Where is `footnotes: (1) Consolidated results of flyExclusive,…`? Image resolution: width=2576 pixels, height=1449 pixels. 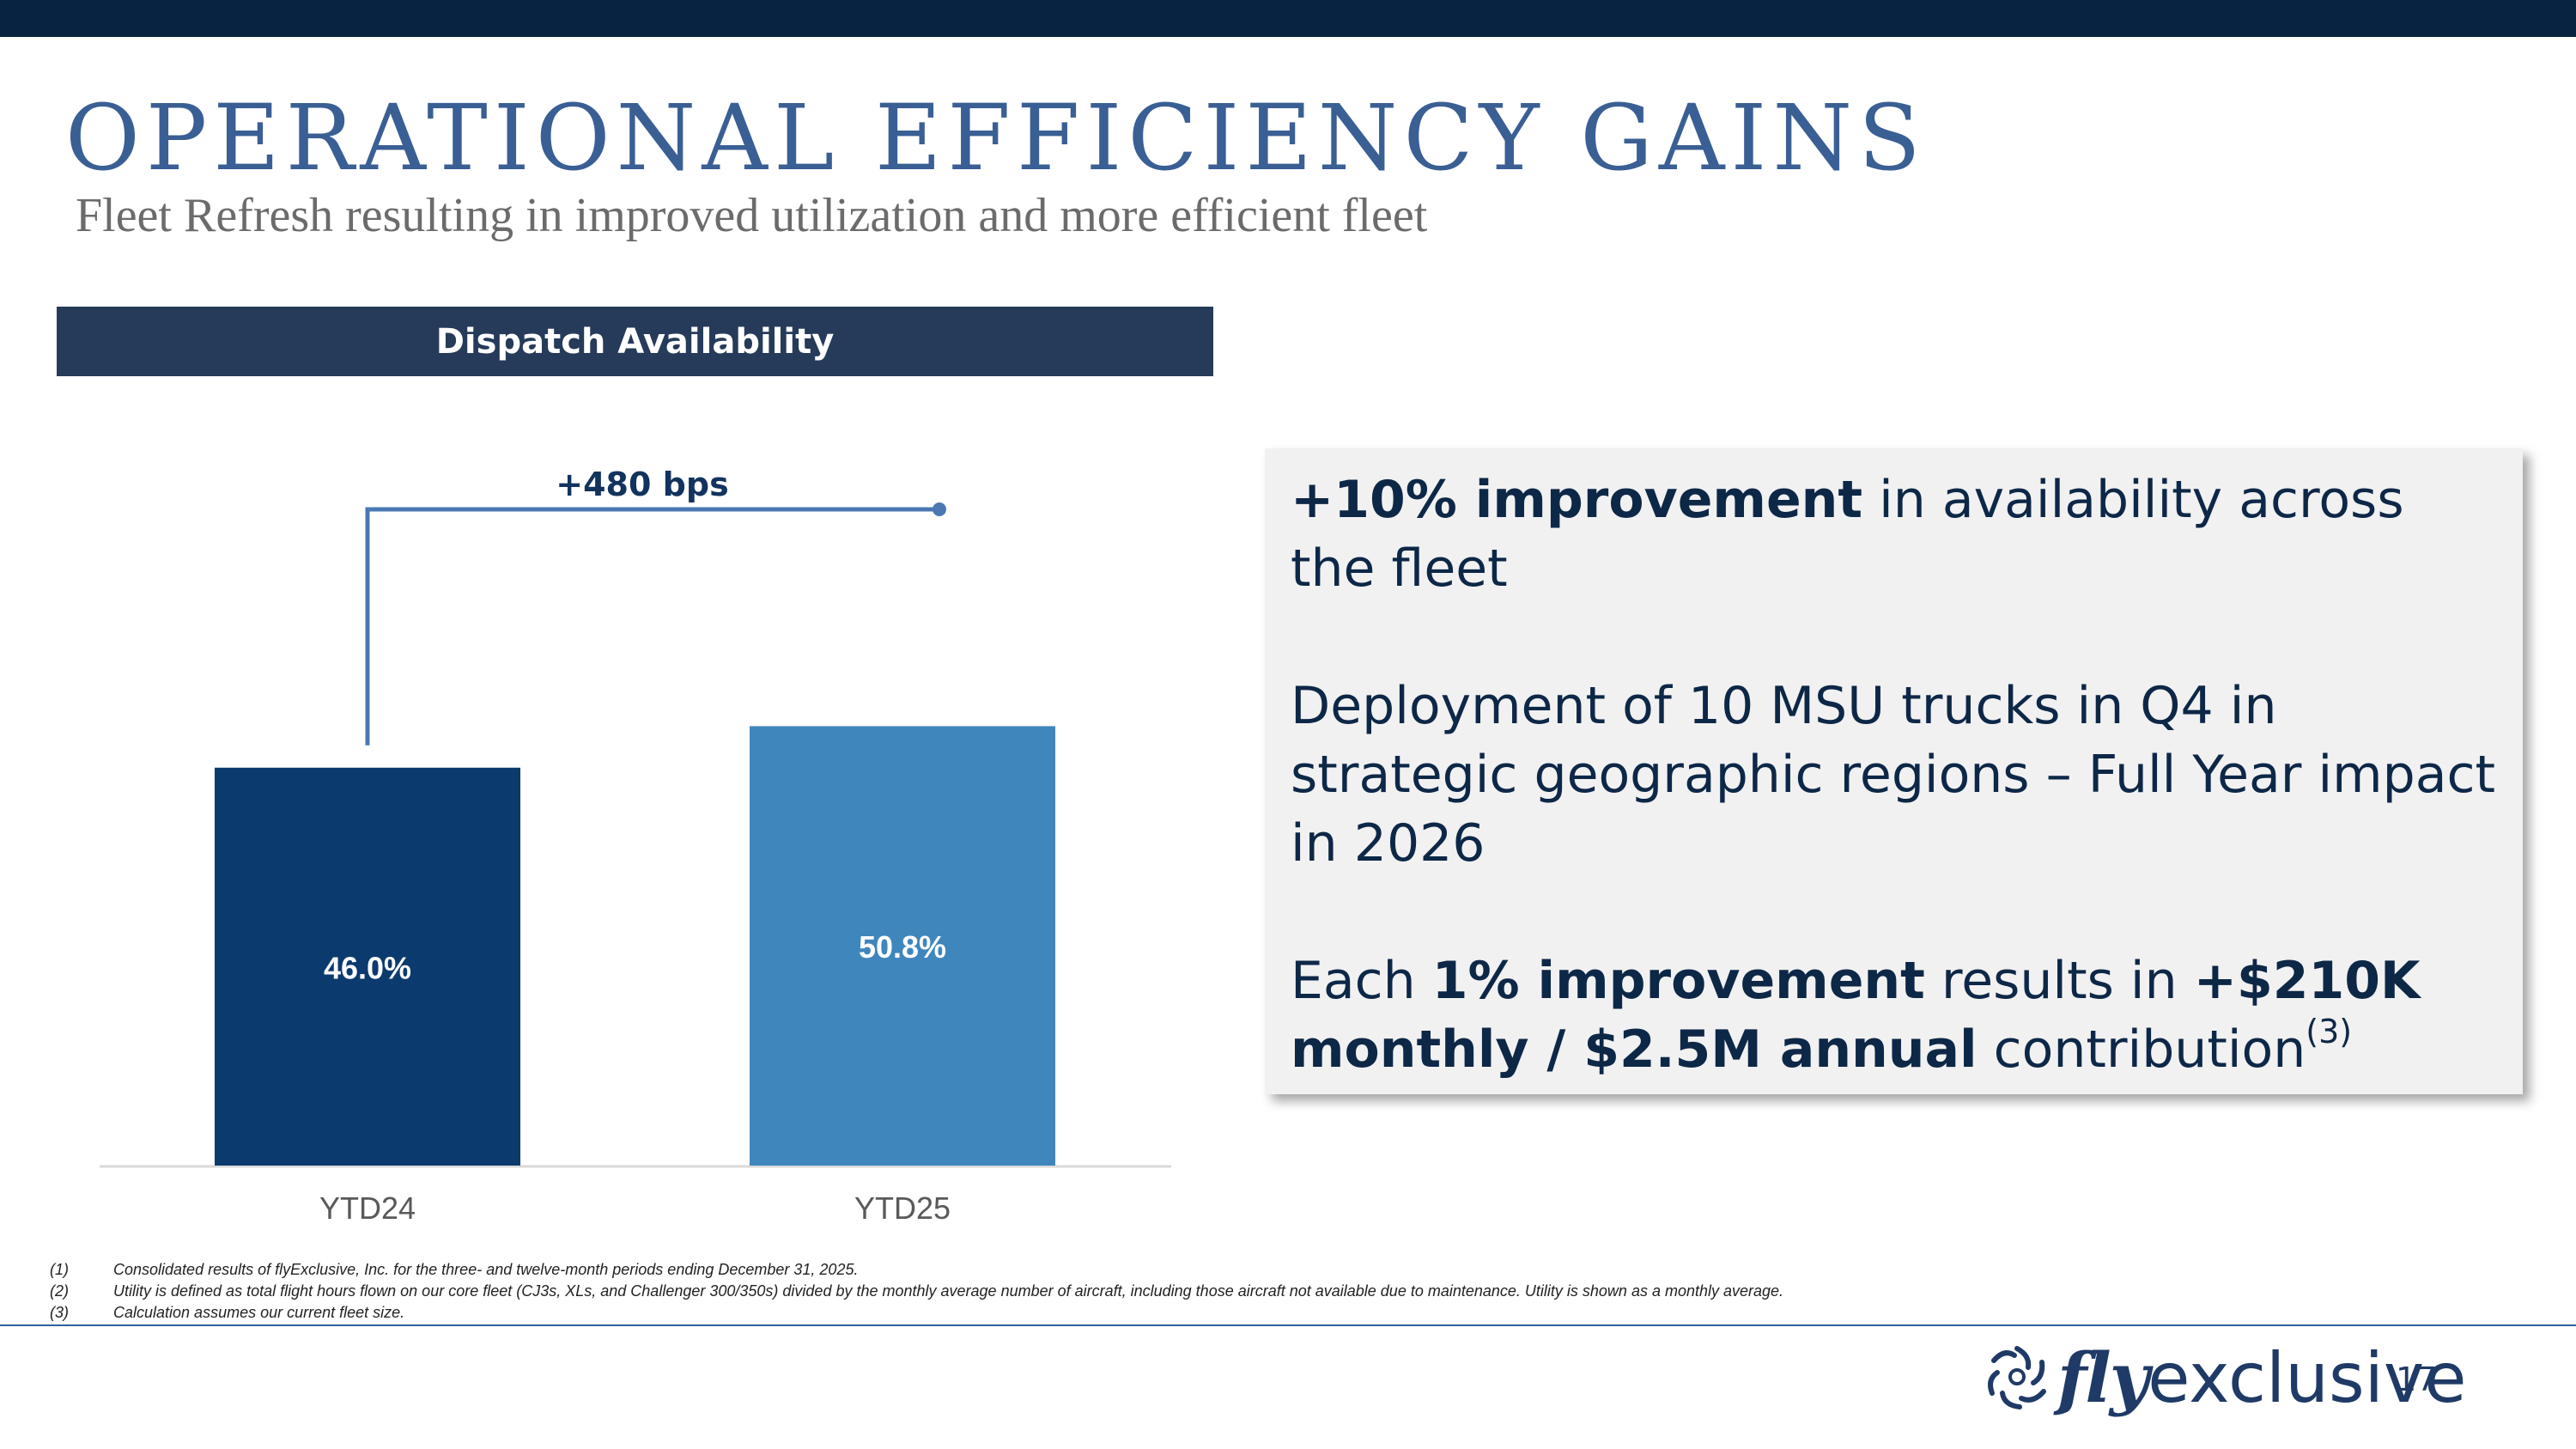 footnotes: (1) Consolidated results of flyExclusive,… is located at coordinates (935, 1291).